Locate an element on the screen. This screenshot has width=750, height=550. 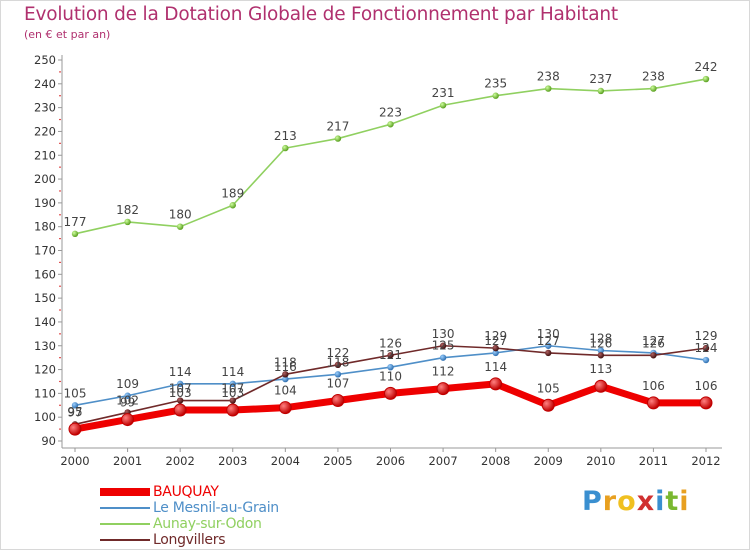
legend-item: Longvillers is located at coordinates (230, 540).